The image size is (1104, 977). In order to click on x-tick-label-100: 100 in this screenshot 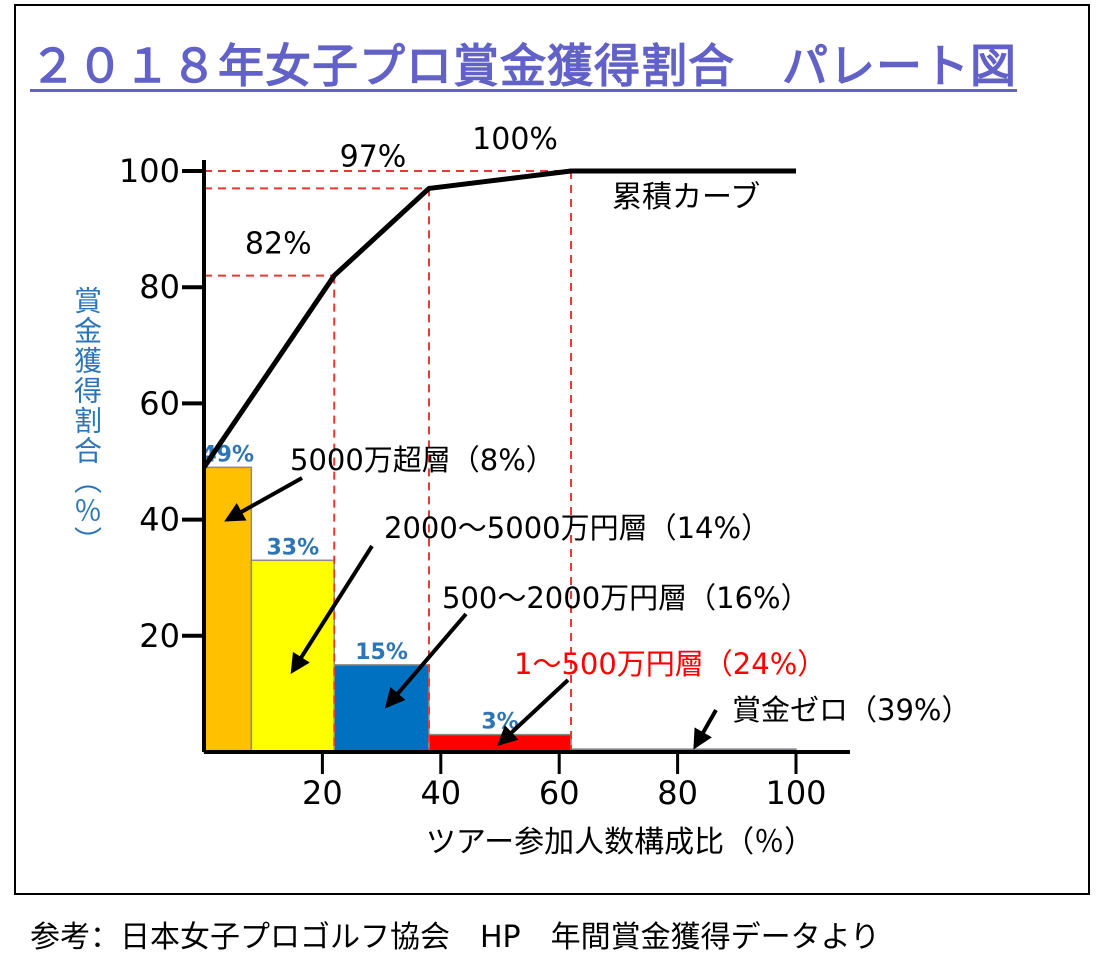, I will do `click(795, 793)`.